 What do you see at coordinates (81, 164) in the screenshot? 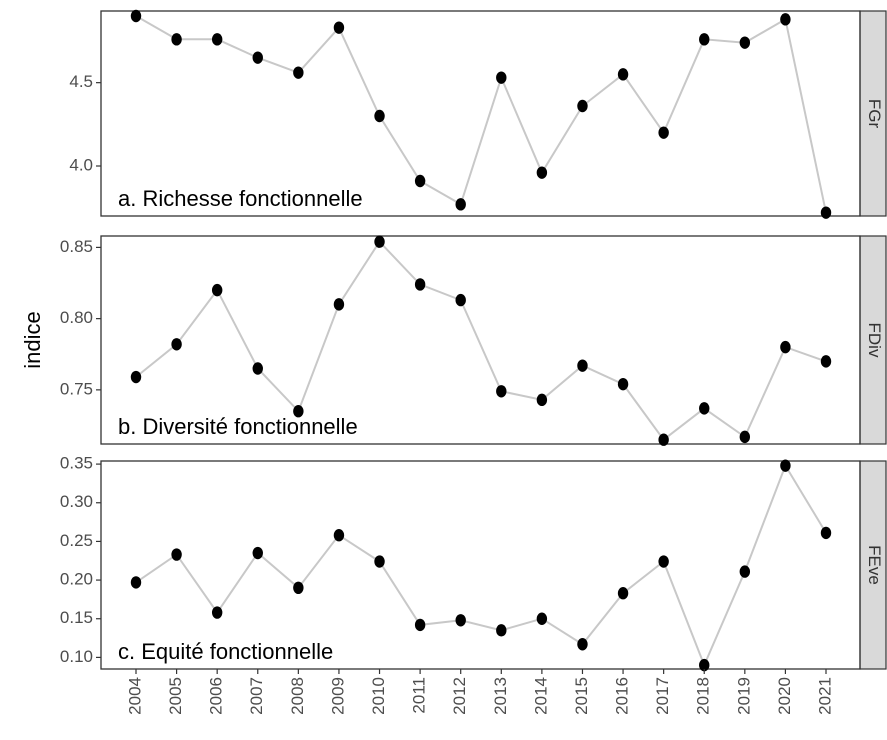
I see `y-tick-label: 4.0` at bounding box center [81, 164].